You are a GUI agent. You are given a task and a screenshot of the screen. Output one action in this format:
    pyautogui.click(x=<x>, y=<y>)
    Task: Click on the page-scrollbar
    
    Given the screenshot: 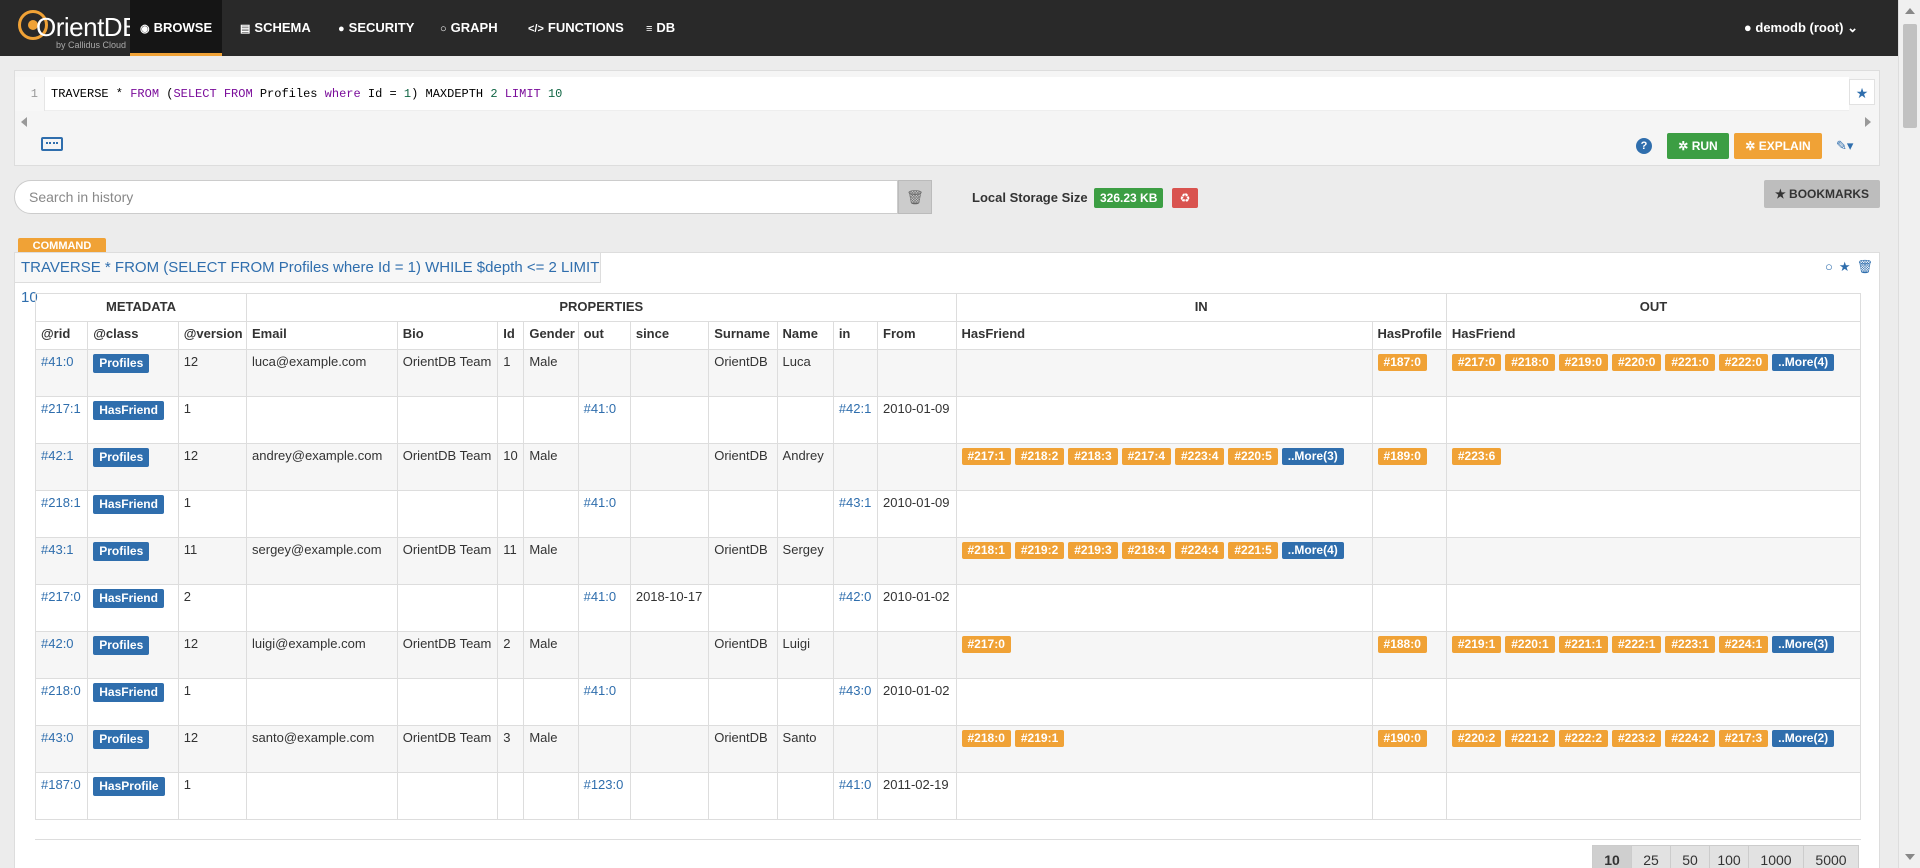 What is the action you would take?
    pyautogui.click(x=1909, y=434)
    